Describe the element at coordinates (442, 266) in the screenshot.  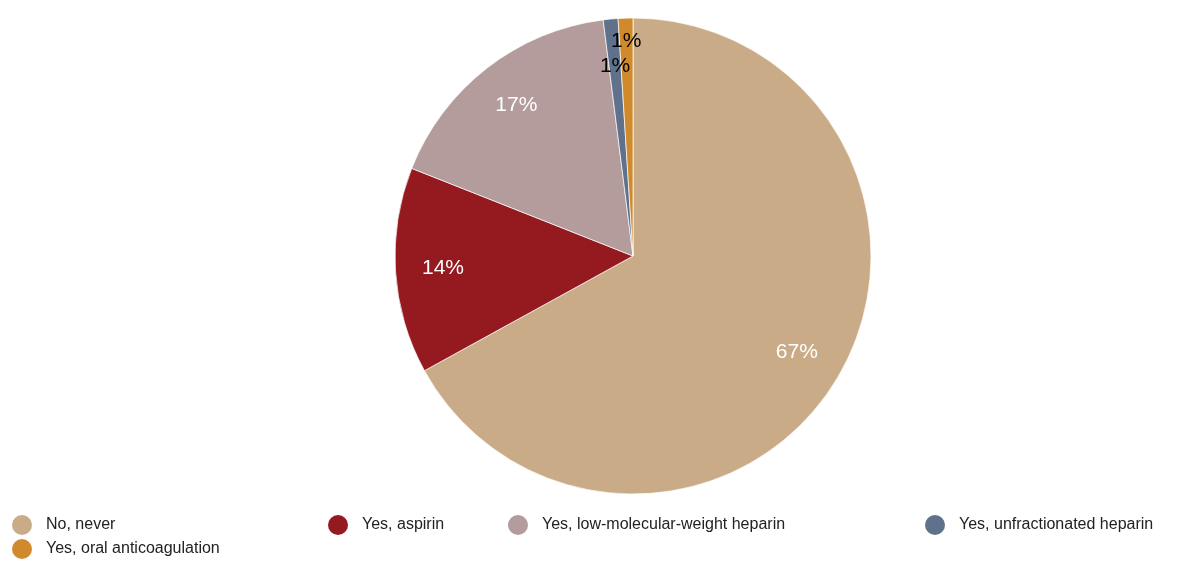
I see `data-label: 14%` at that location.